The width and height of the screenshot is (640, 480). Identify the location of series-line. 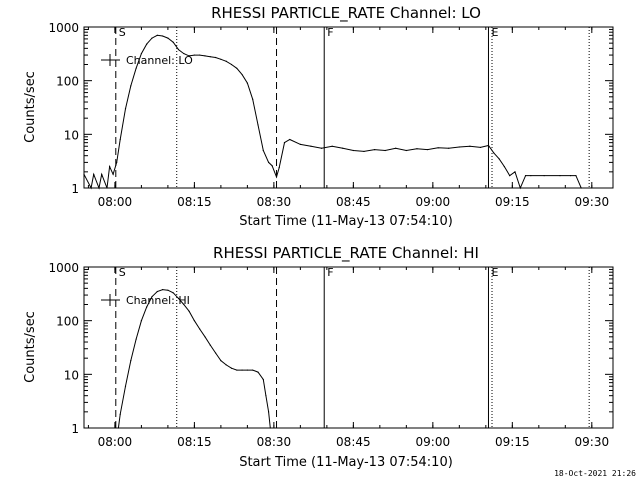
(194, 359).